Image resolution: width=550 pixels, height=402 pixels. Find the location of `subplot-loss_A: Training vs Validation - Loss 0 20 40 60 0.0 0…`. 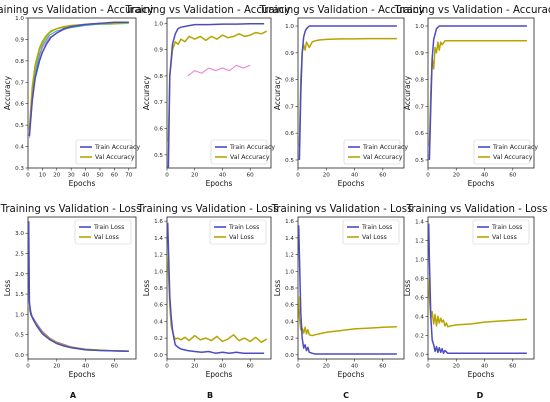

subplot-loss_A: Training vs Validation - Loss 0 20 40 60 0.0 0… is located at coordinates (70, 291).